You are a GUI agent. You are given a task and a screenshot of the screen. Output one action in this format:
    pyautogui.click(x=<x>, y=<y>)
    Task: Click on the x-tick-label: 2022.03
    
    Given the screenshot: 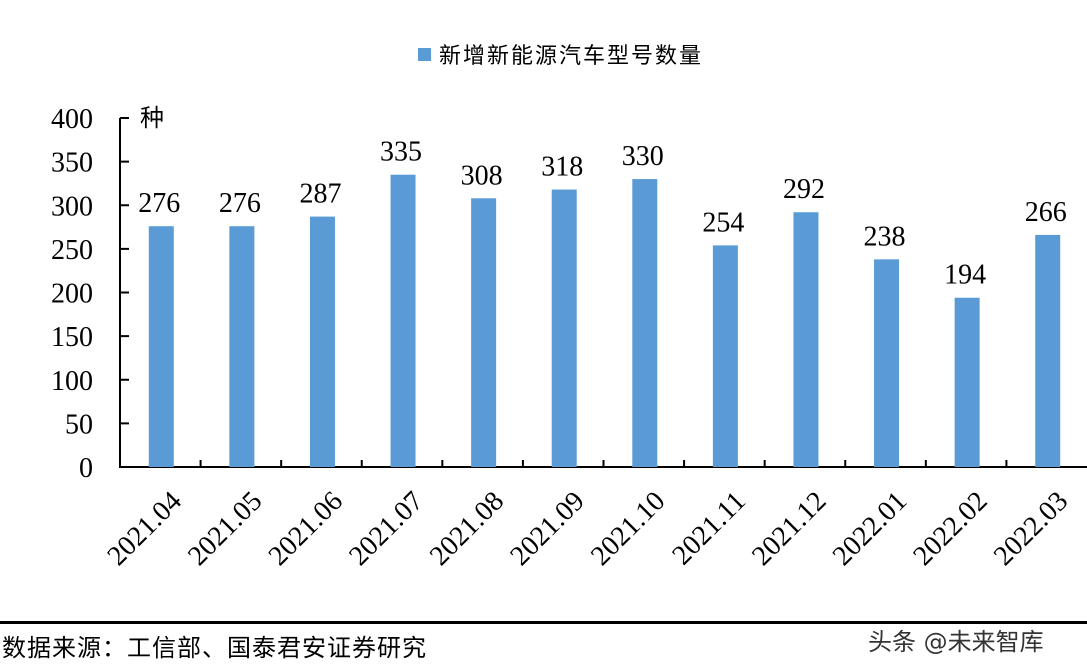 What is the action you would take?
    pyautogui.click(x=1031, y=529)
    